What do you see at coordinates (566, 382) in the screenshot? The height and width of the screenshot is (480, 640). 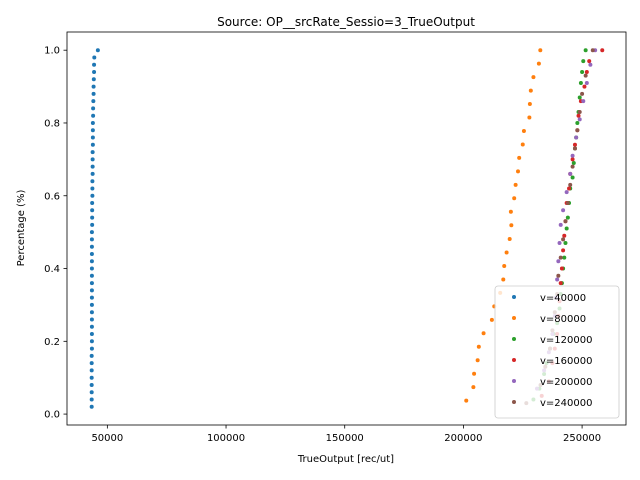 I see `legend-entry: v=200000` at bounding box center [566, 382].